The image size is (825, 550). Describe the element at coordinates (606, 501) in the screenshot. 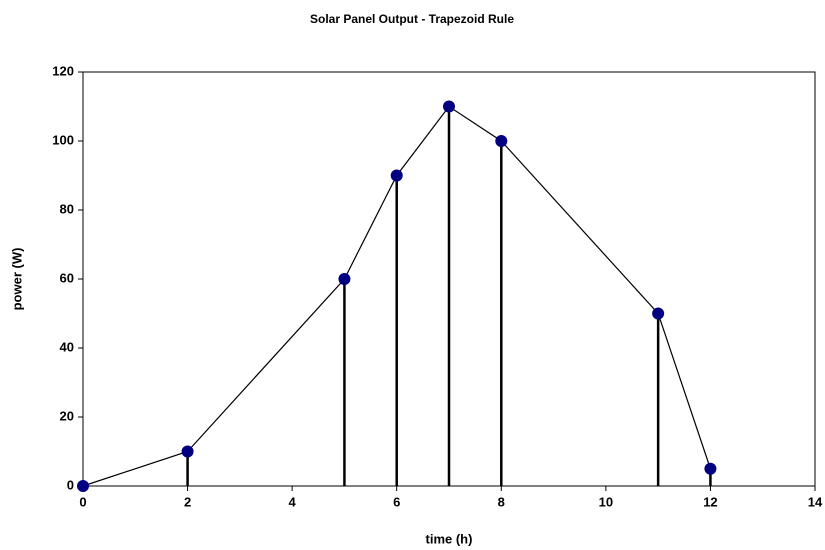

I see `x-tick-label: 10` at that location.